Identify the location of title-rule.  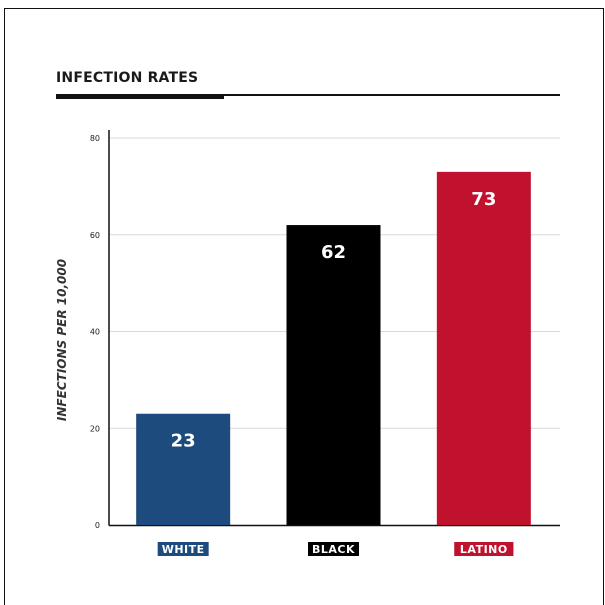
(308, 95).